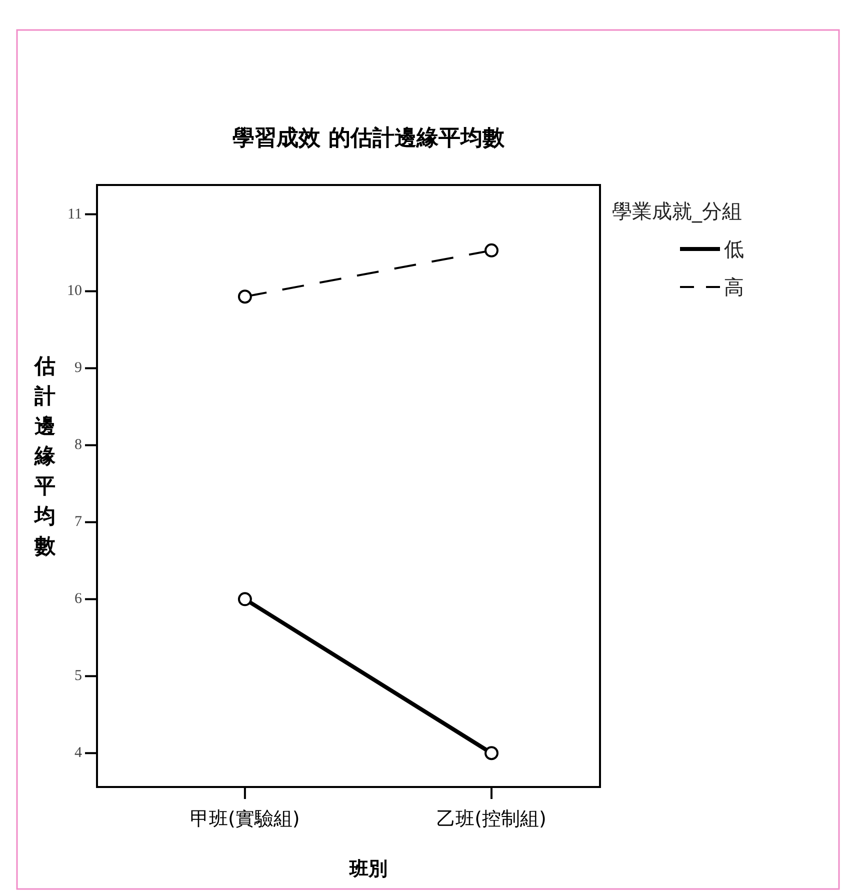  I want to click on x-tick-label: 乙班(控制組), so click(491, 819).